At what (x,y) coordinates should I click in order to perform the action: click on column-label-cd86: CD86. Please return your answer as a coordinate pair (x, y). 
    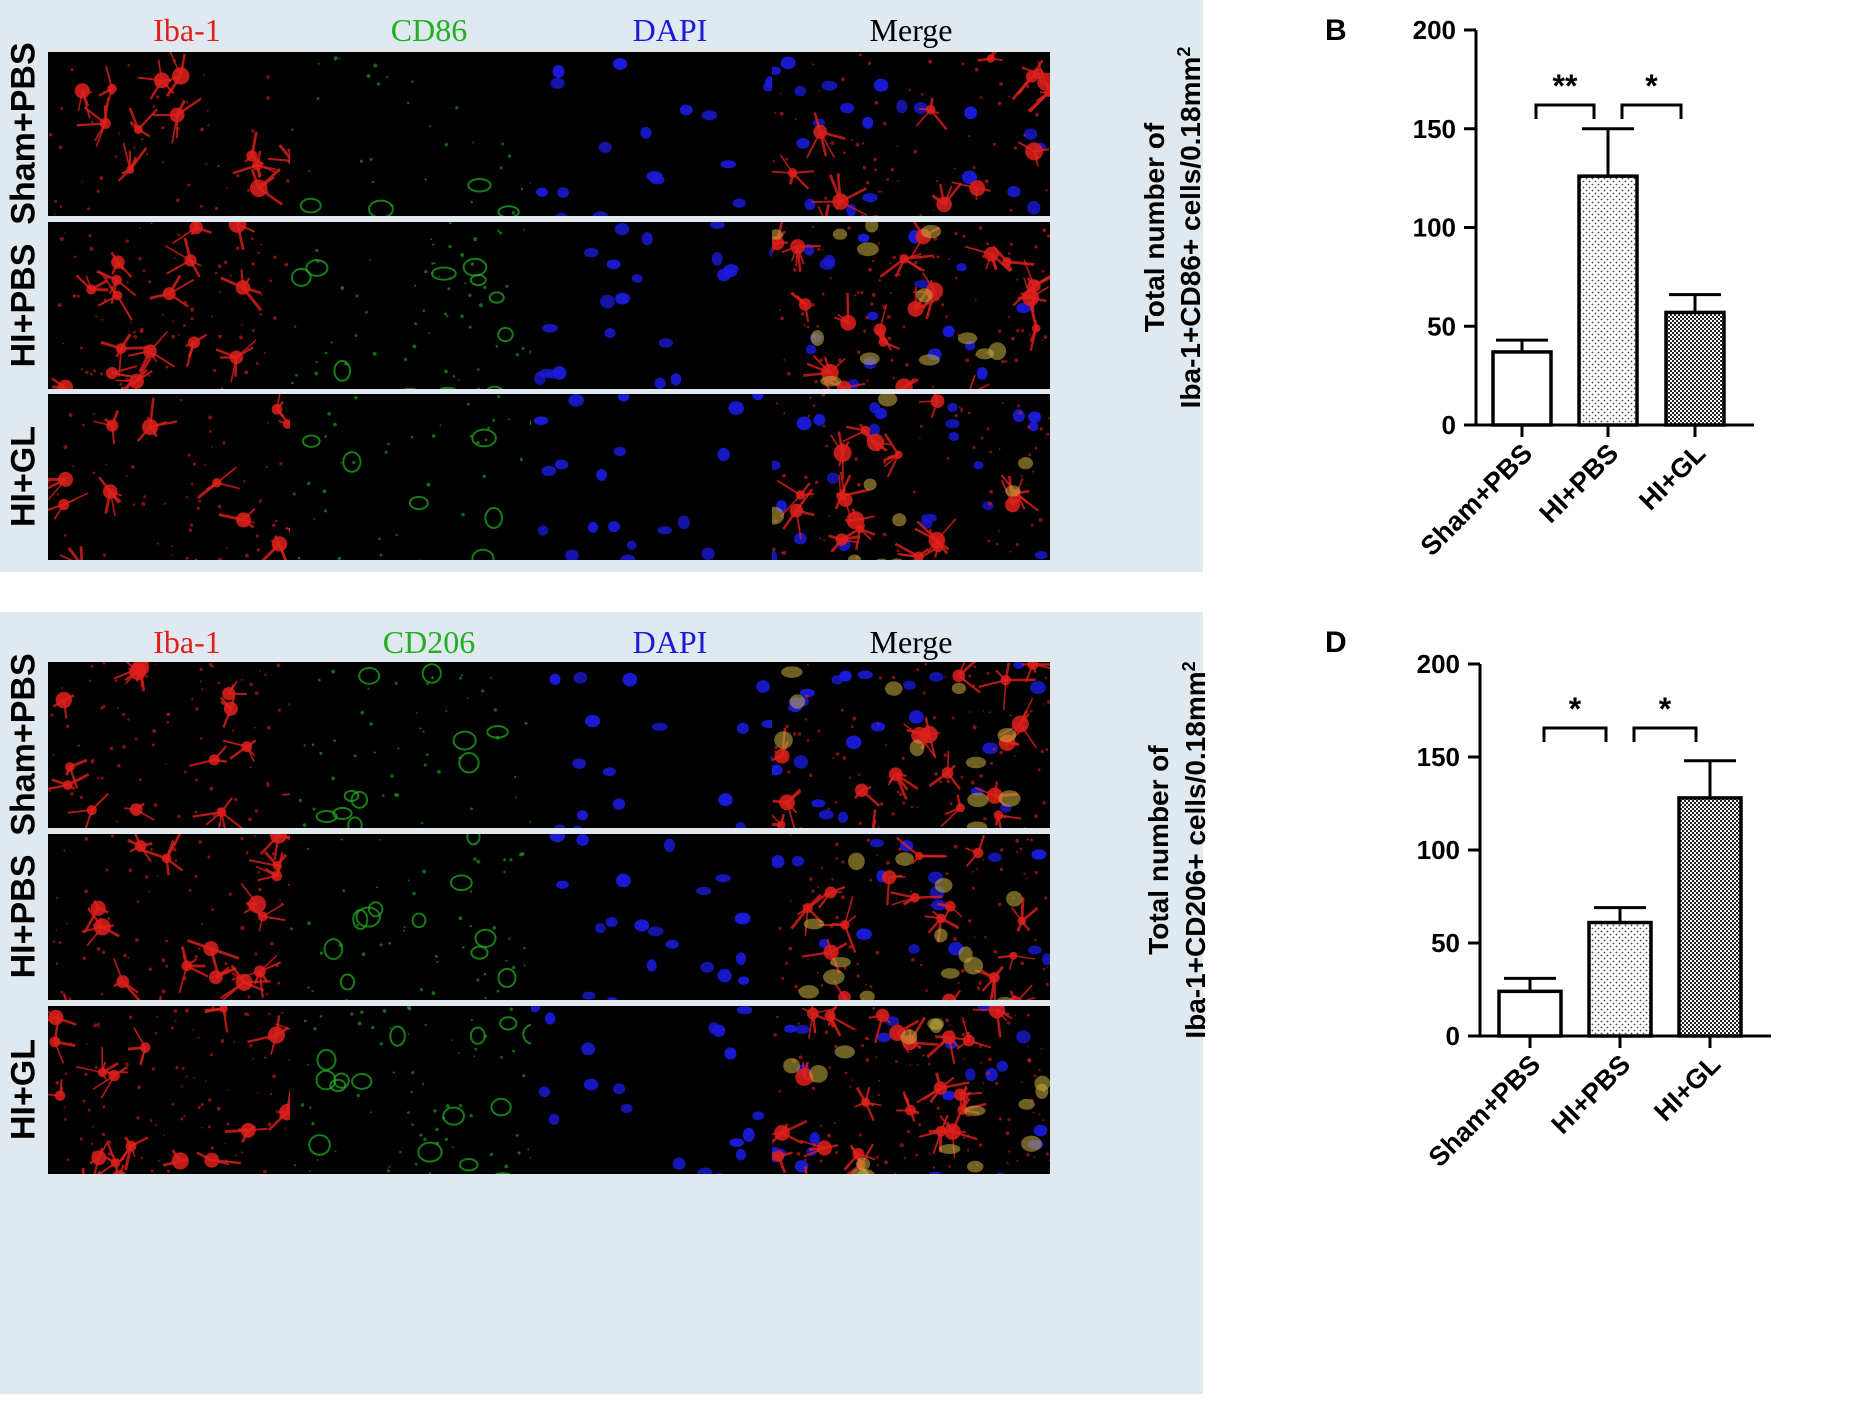
    Looking at the image, I should click on (429, 30).